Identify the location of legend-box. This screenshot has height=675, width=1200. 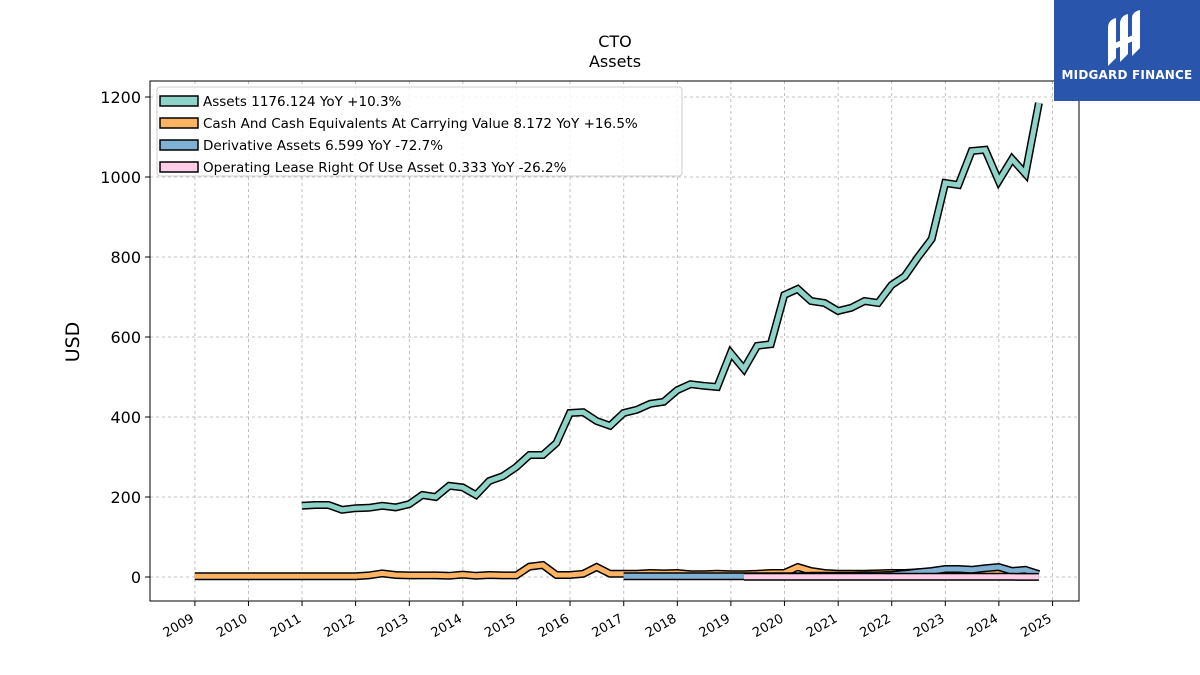
(419, 131).